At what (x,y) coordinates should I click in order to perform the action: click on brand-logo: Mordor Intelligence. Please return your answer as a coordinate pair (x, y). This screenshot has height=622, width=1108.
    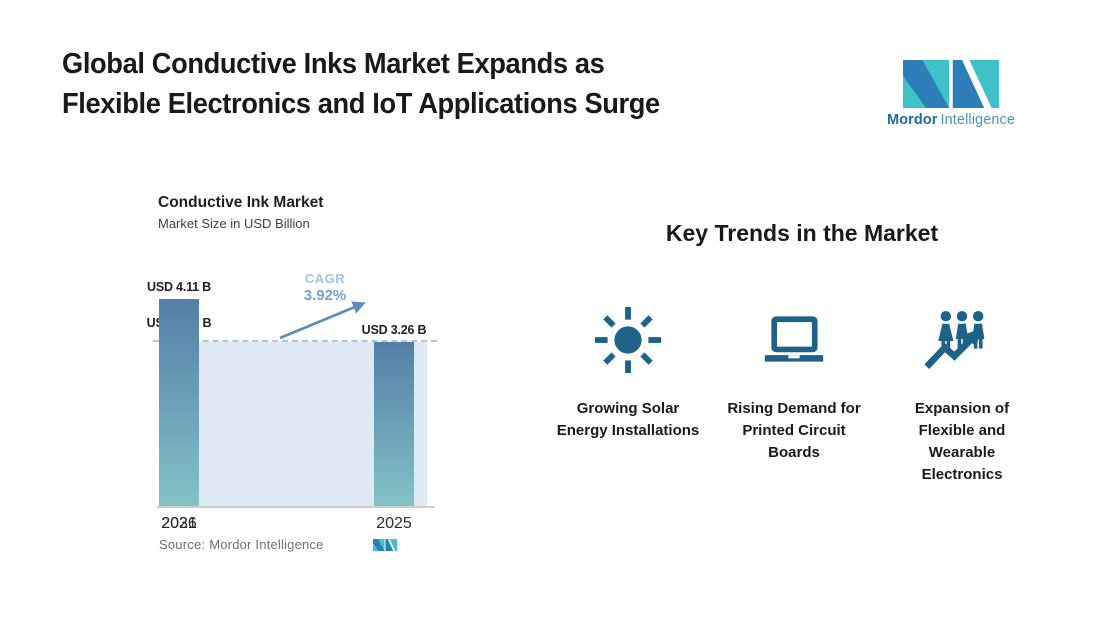
    Looking at the image, I should click on (951, 94).